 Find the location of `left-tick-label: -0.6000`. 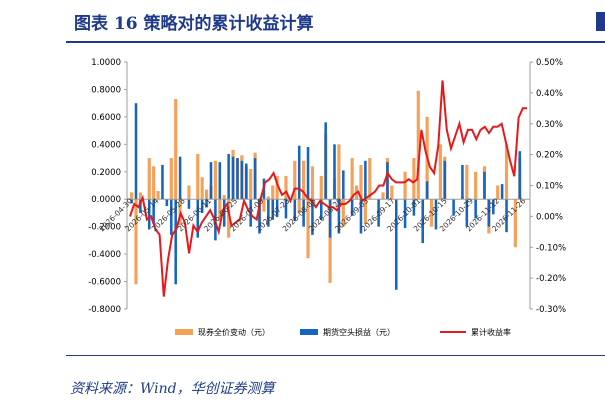

left-tick-label: -0.6000 is located at coordinates (104, 283).